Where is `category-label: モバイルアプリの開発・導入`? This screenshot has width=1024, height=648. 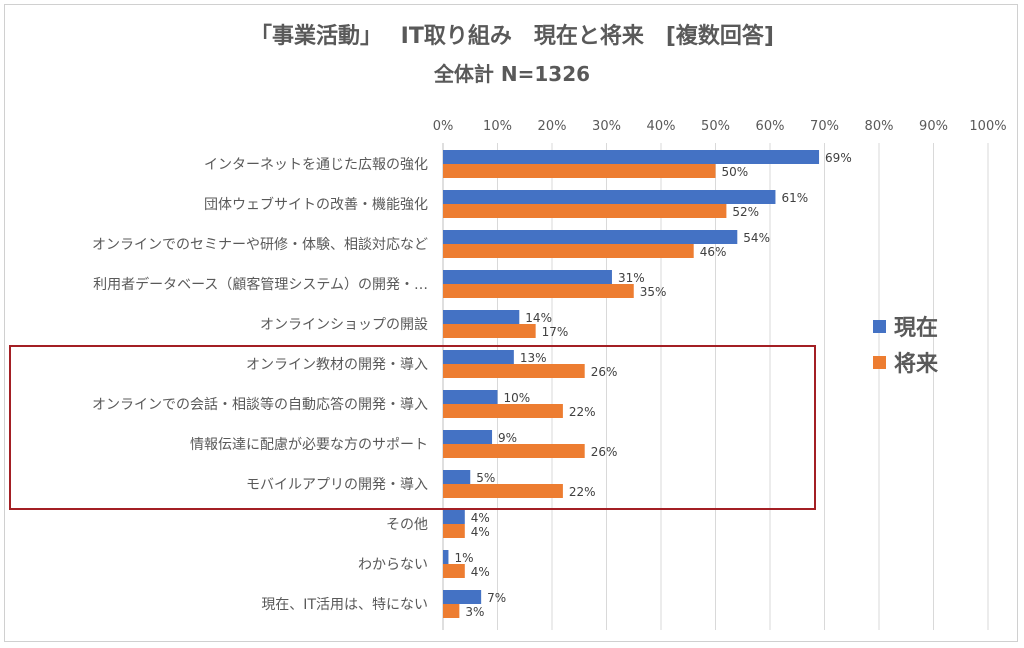 category-label: モバイルアプリの開発・導入 is located at coordinates (337, 485).